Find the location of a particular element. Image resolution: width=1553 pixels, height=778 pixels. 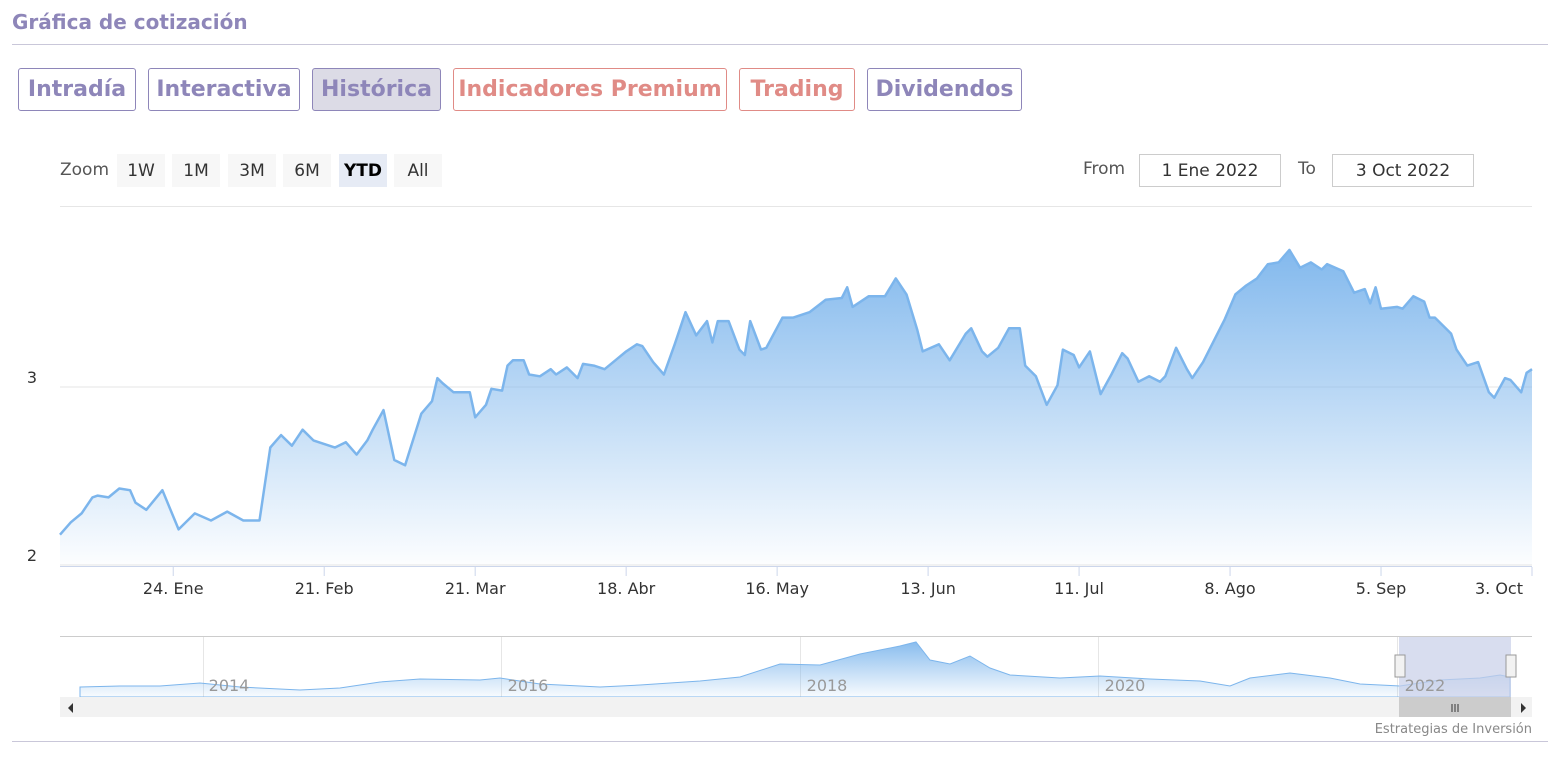

x-tick-label: 24. Ene is located at coordinates (173, 588).